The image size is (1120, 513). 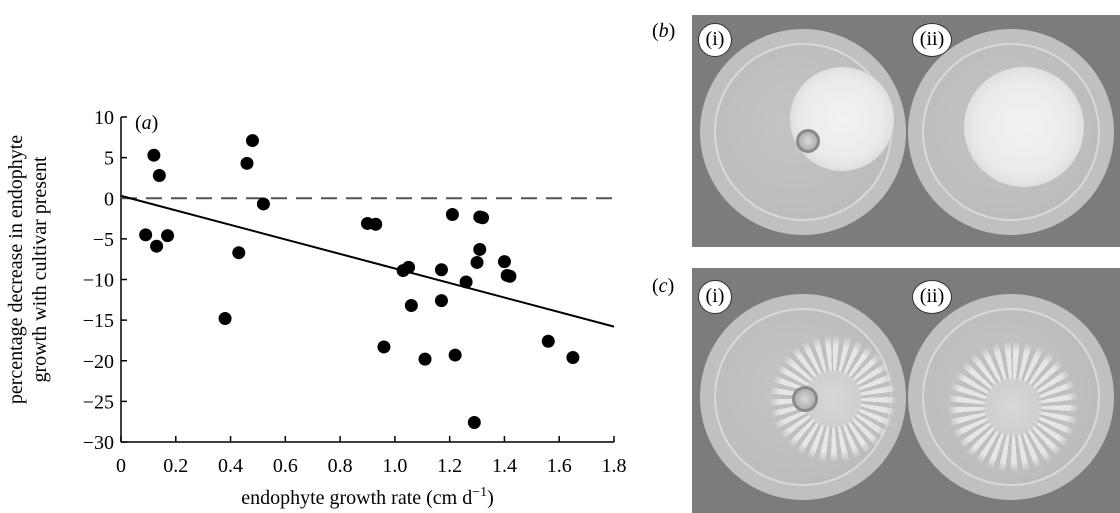 I want to click on plate-b-ii, so click(x=1011, y=132).